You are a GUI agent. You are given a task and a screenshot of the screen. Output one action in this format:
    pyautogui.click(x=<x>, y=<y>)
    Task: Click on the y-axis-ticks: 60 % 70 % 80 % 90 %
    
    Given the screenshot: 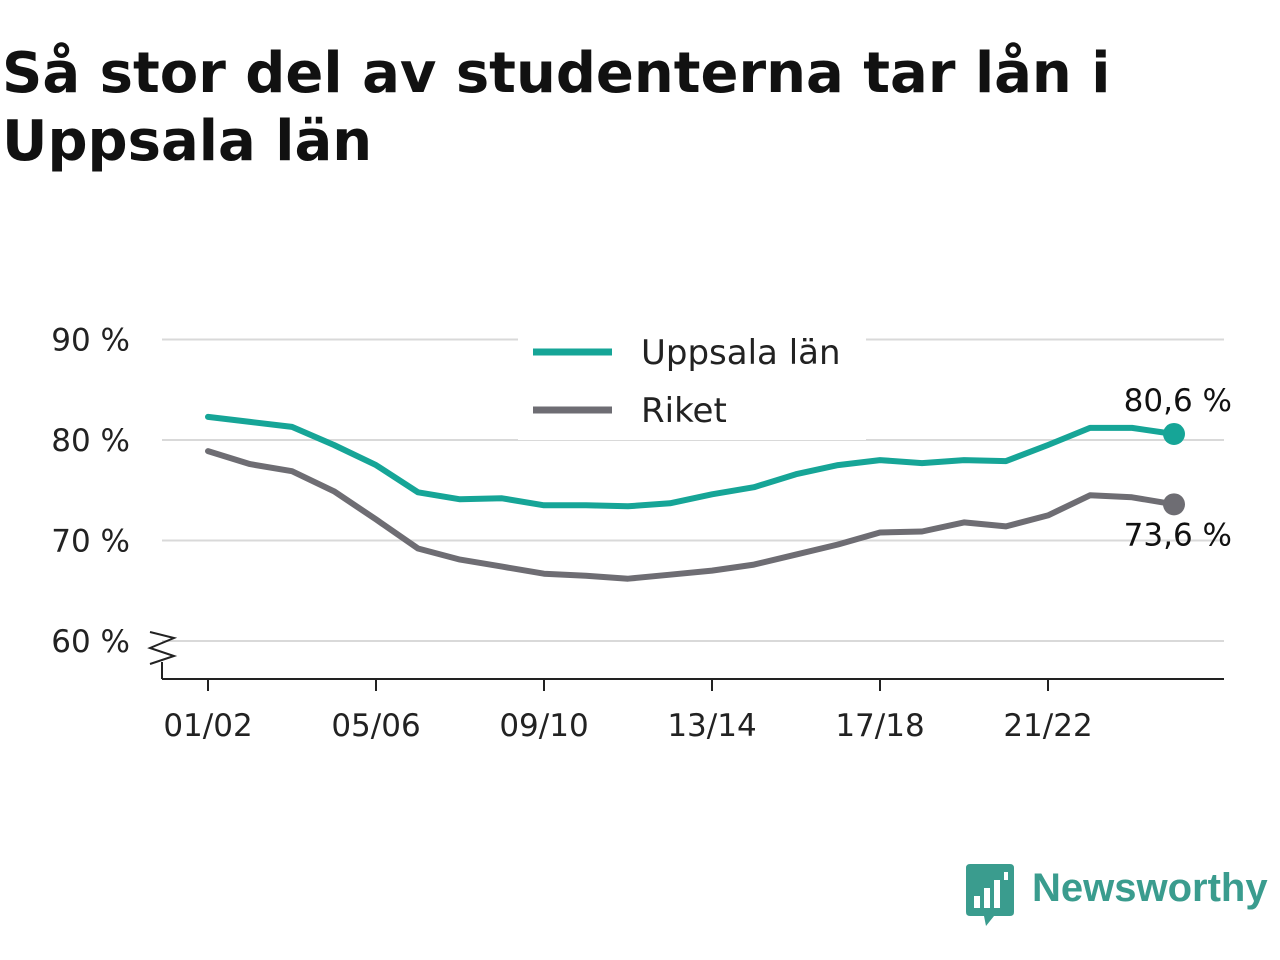 What is the action you would take?
    pyautogui.click(x=90, y=492)
    